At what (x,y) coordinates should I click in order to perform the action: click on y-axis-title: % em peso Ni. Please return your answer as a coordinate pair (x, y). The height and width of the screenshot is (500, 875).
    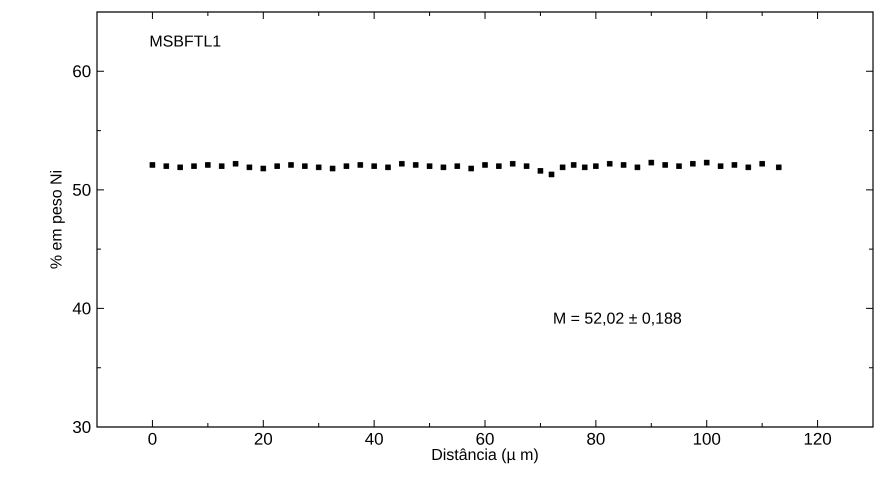
    Looking at the image, I should click on (57, 219).